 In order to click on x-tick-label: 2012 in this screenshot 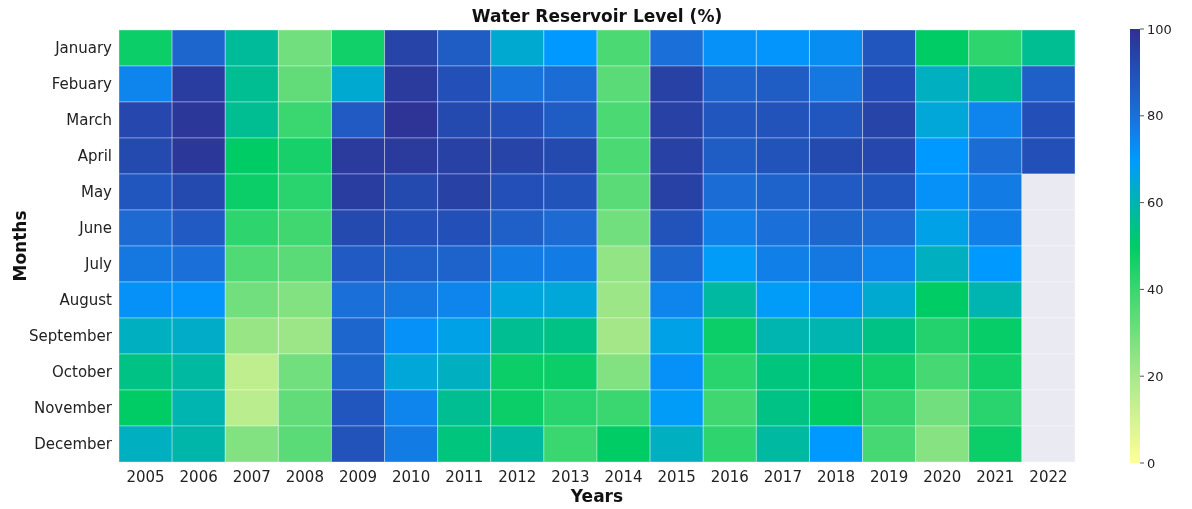, I will do `click(517, 477)`.